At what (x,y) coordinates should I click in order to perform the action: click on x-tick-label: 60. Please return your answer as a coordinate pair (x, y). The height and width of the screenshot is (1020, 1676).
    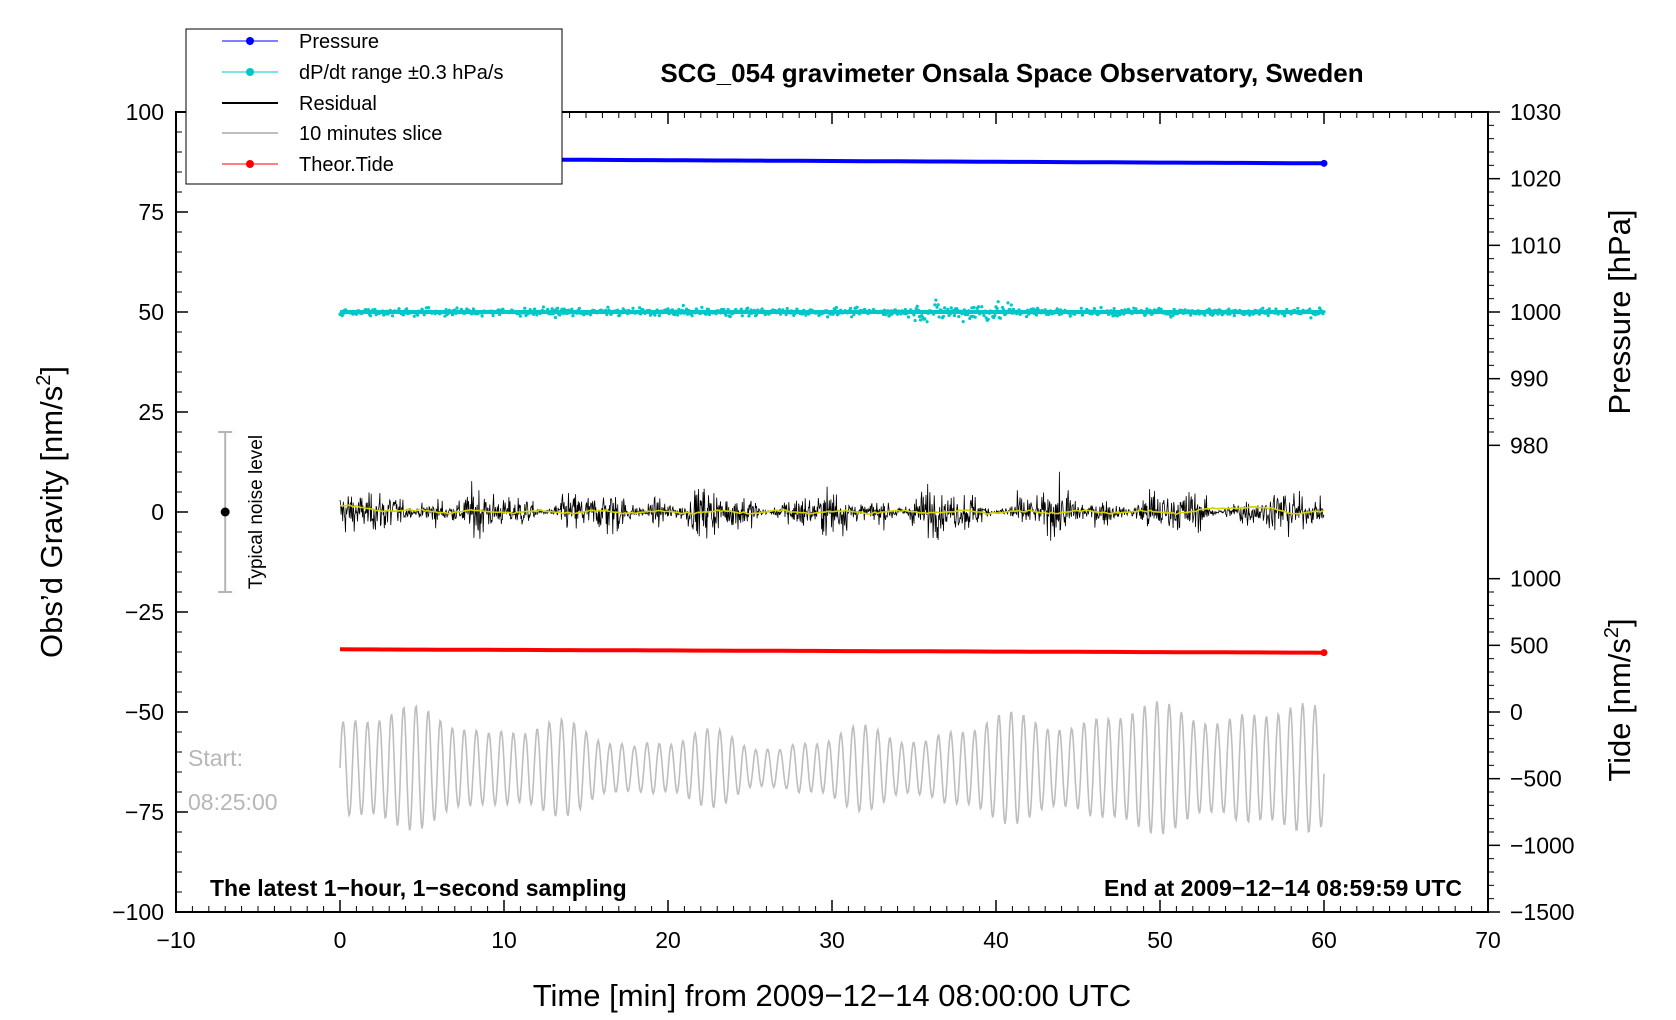
    Looking at the image, I should click on (1324, 940).